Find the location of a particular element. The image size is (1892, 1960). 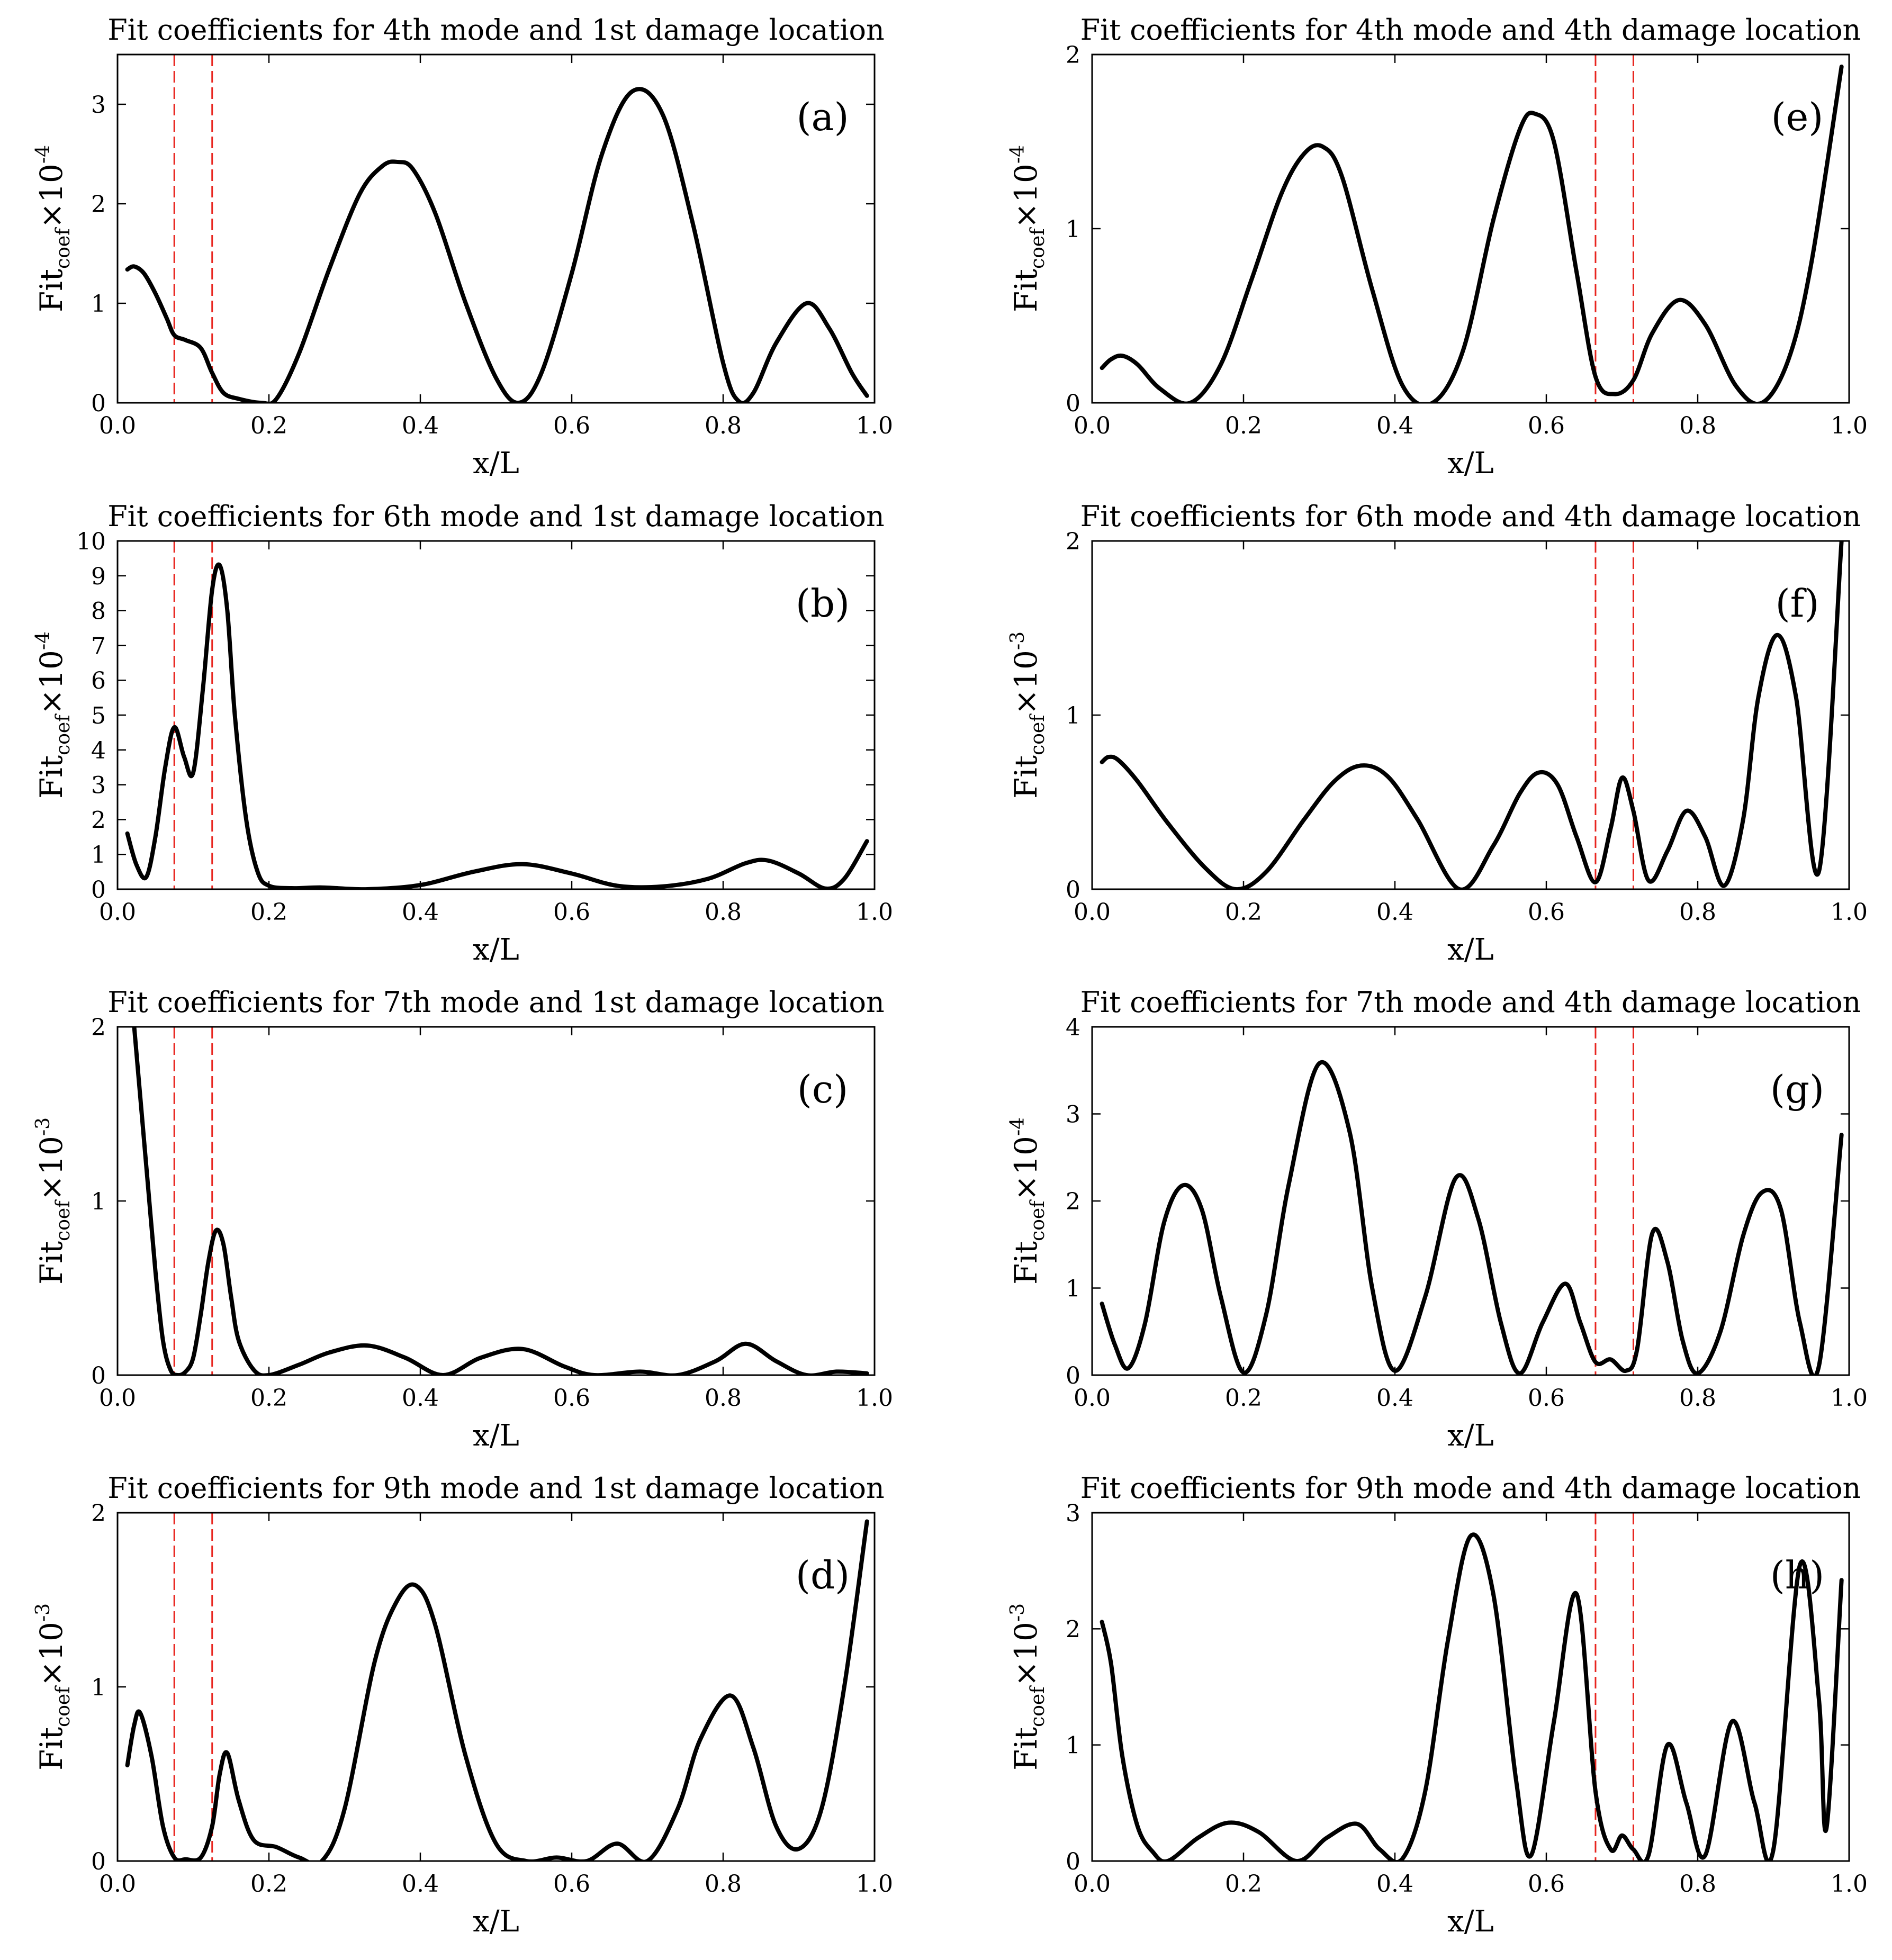

panel-label: (c) is located at coordinates (823, 1089).